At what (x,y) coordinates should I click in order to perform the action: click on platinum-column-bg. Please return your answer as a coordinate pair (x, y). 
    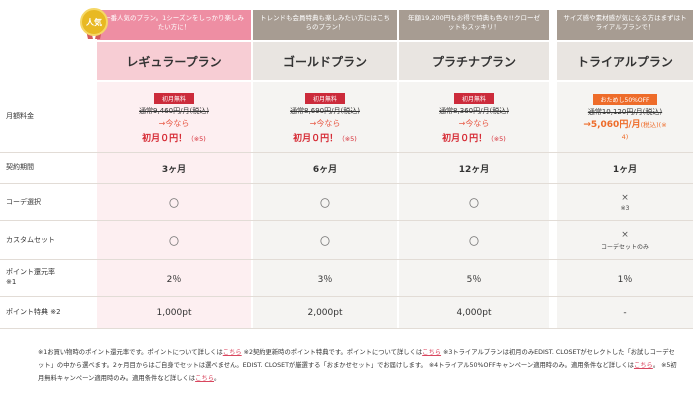
    Looking at the image, I should click on (474, 205).